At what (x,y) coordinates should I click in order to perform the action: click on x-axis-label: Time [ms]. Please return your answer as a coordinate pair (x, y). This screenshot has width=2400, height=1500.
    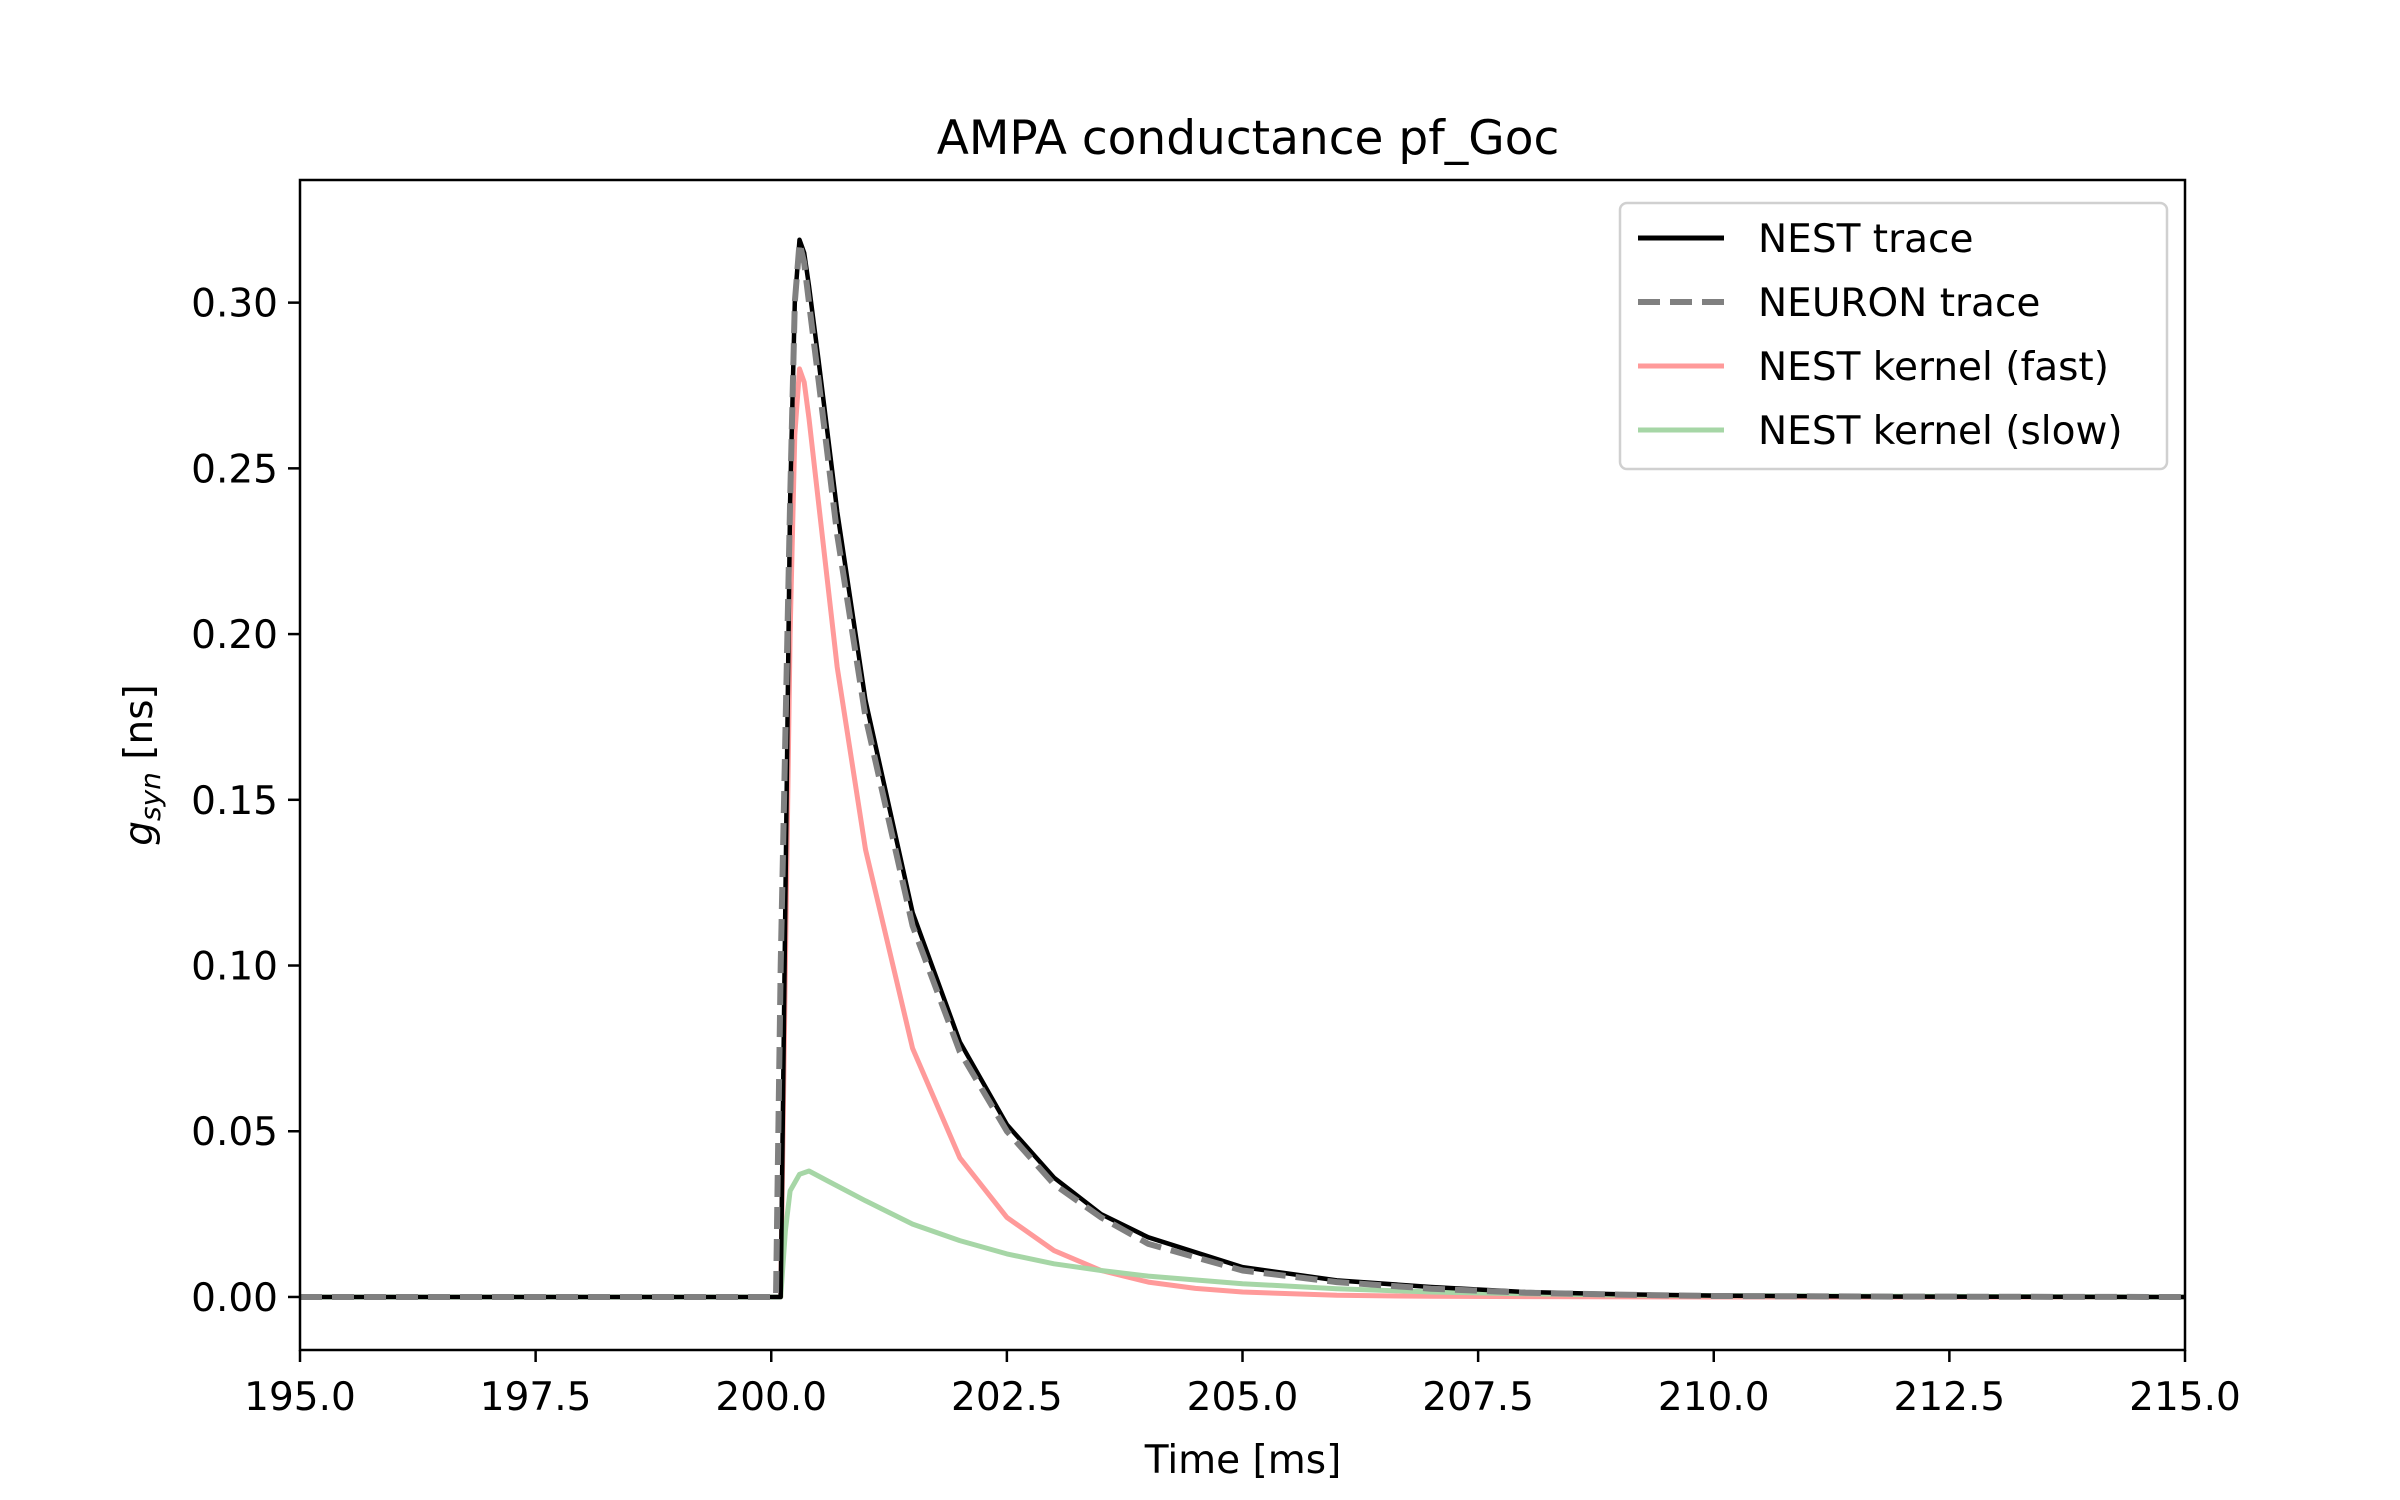
    Looking at the image, I should click on (1243, 1460).